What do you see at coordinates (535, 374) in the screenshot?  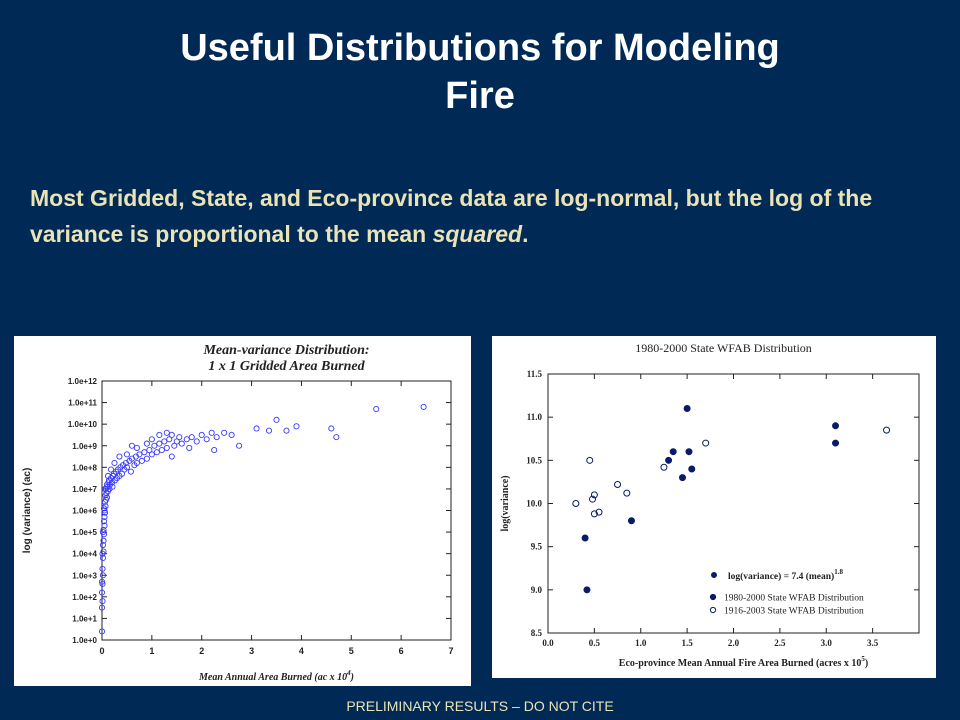 I see `y-tick-label: 11.5` at bounding box center [535, 374].